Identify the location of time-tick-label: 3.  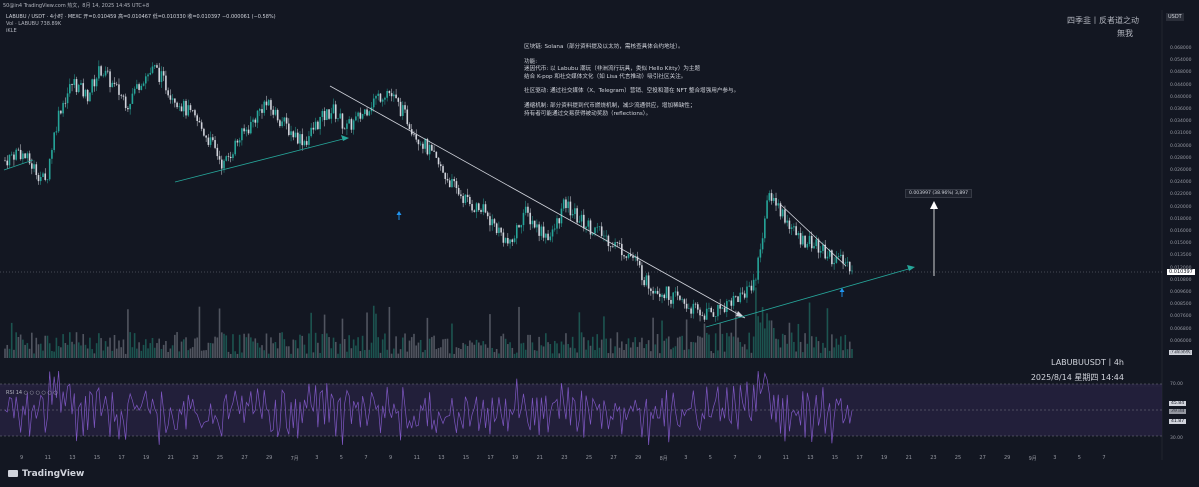
(686, 458).